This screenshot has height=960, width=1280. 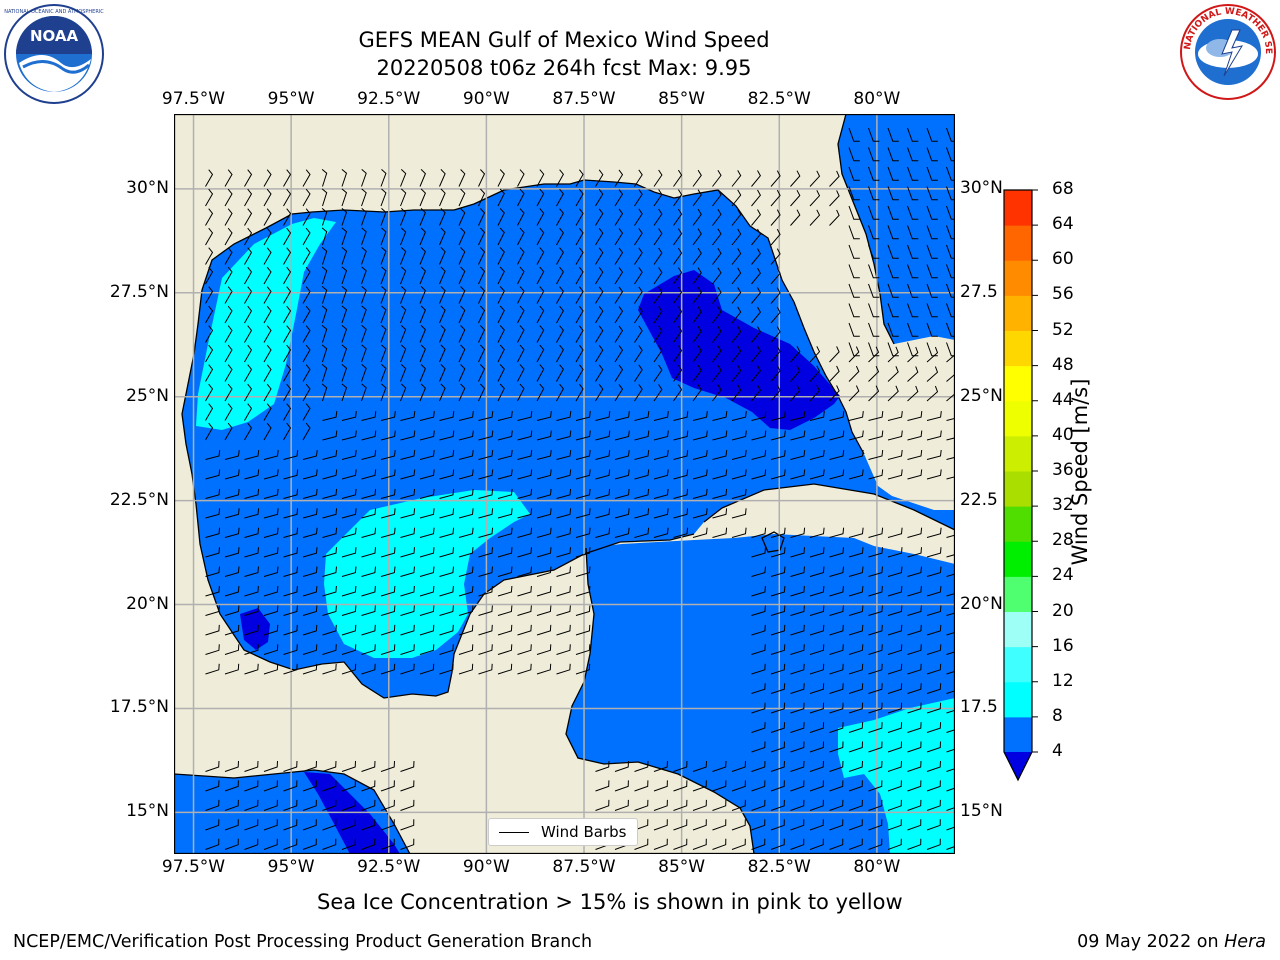 I want to click on colorbar-tick-label: 8, so click(x=1057, y=715).